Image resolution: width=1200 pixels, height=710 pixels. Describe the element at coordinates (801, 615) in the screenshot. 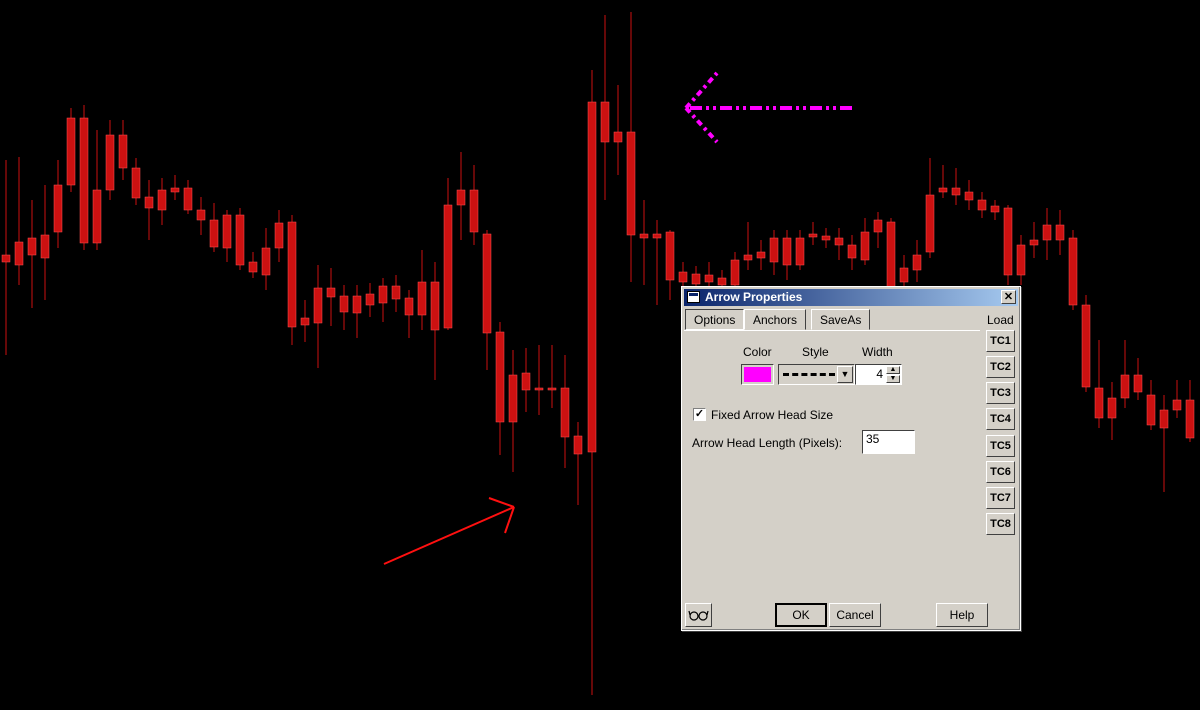

I see `ok-button: OK` at that location.